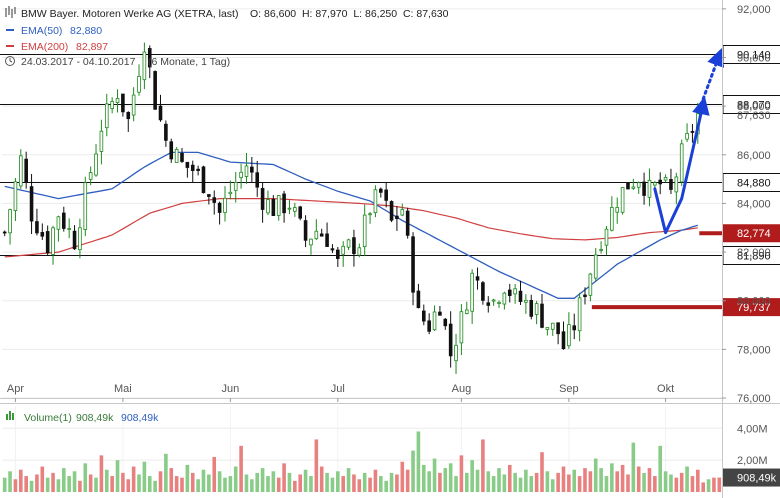 The height and width of the screenshot is (498, 780). I want to click on date-tick-label: Aug, so click(462, 389).